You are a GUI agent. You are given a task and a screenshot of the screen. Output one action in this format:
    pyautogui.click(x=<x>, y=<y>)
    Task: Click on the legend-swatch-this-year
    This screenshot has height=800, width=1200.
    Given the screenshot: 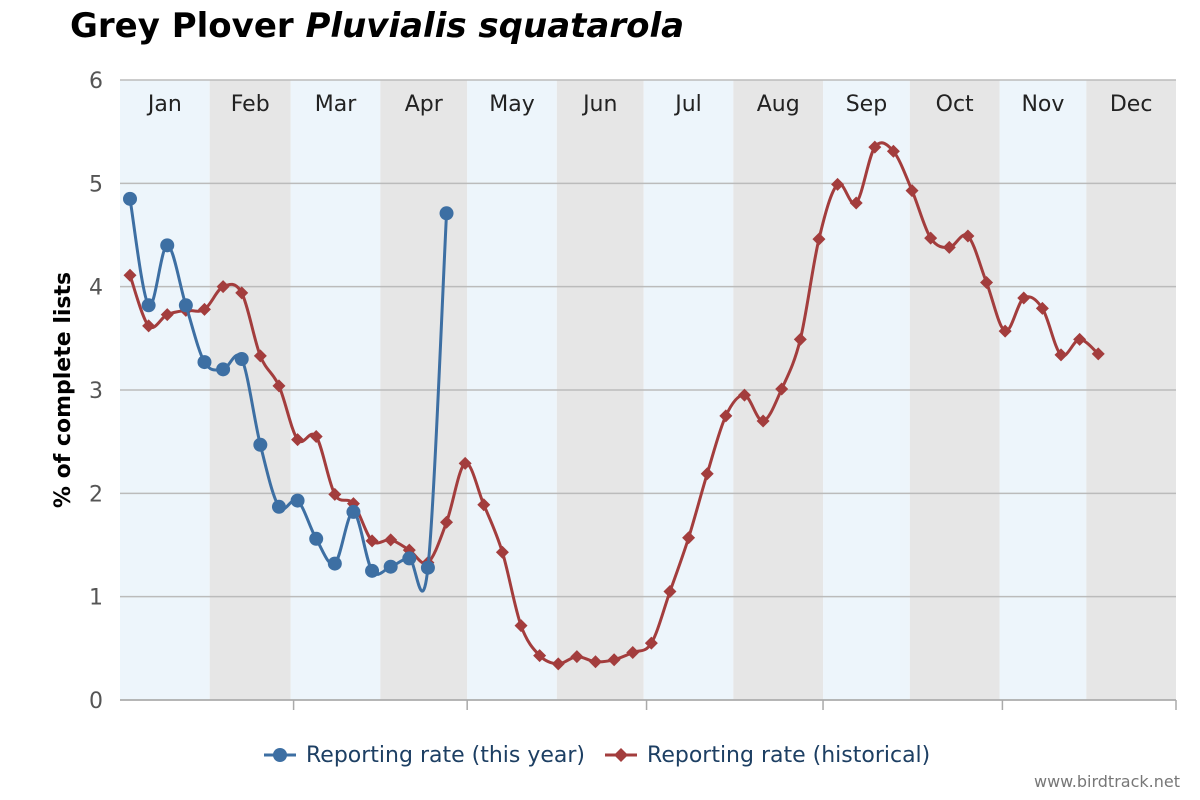 What is the action you would take?
    pyautogui.click(x=280, y=755)
    